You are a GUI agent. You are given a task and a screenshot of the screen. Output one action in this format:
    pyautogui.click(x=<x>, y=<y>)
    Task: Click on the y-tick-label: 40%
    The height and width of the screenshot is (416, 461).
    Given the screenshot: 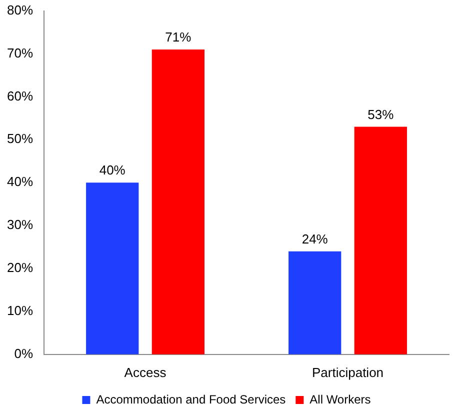 What is the action you would take?
    pyautogui.click(x=20, y=182)
    